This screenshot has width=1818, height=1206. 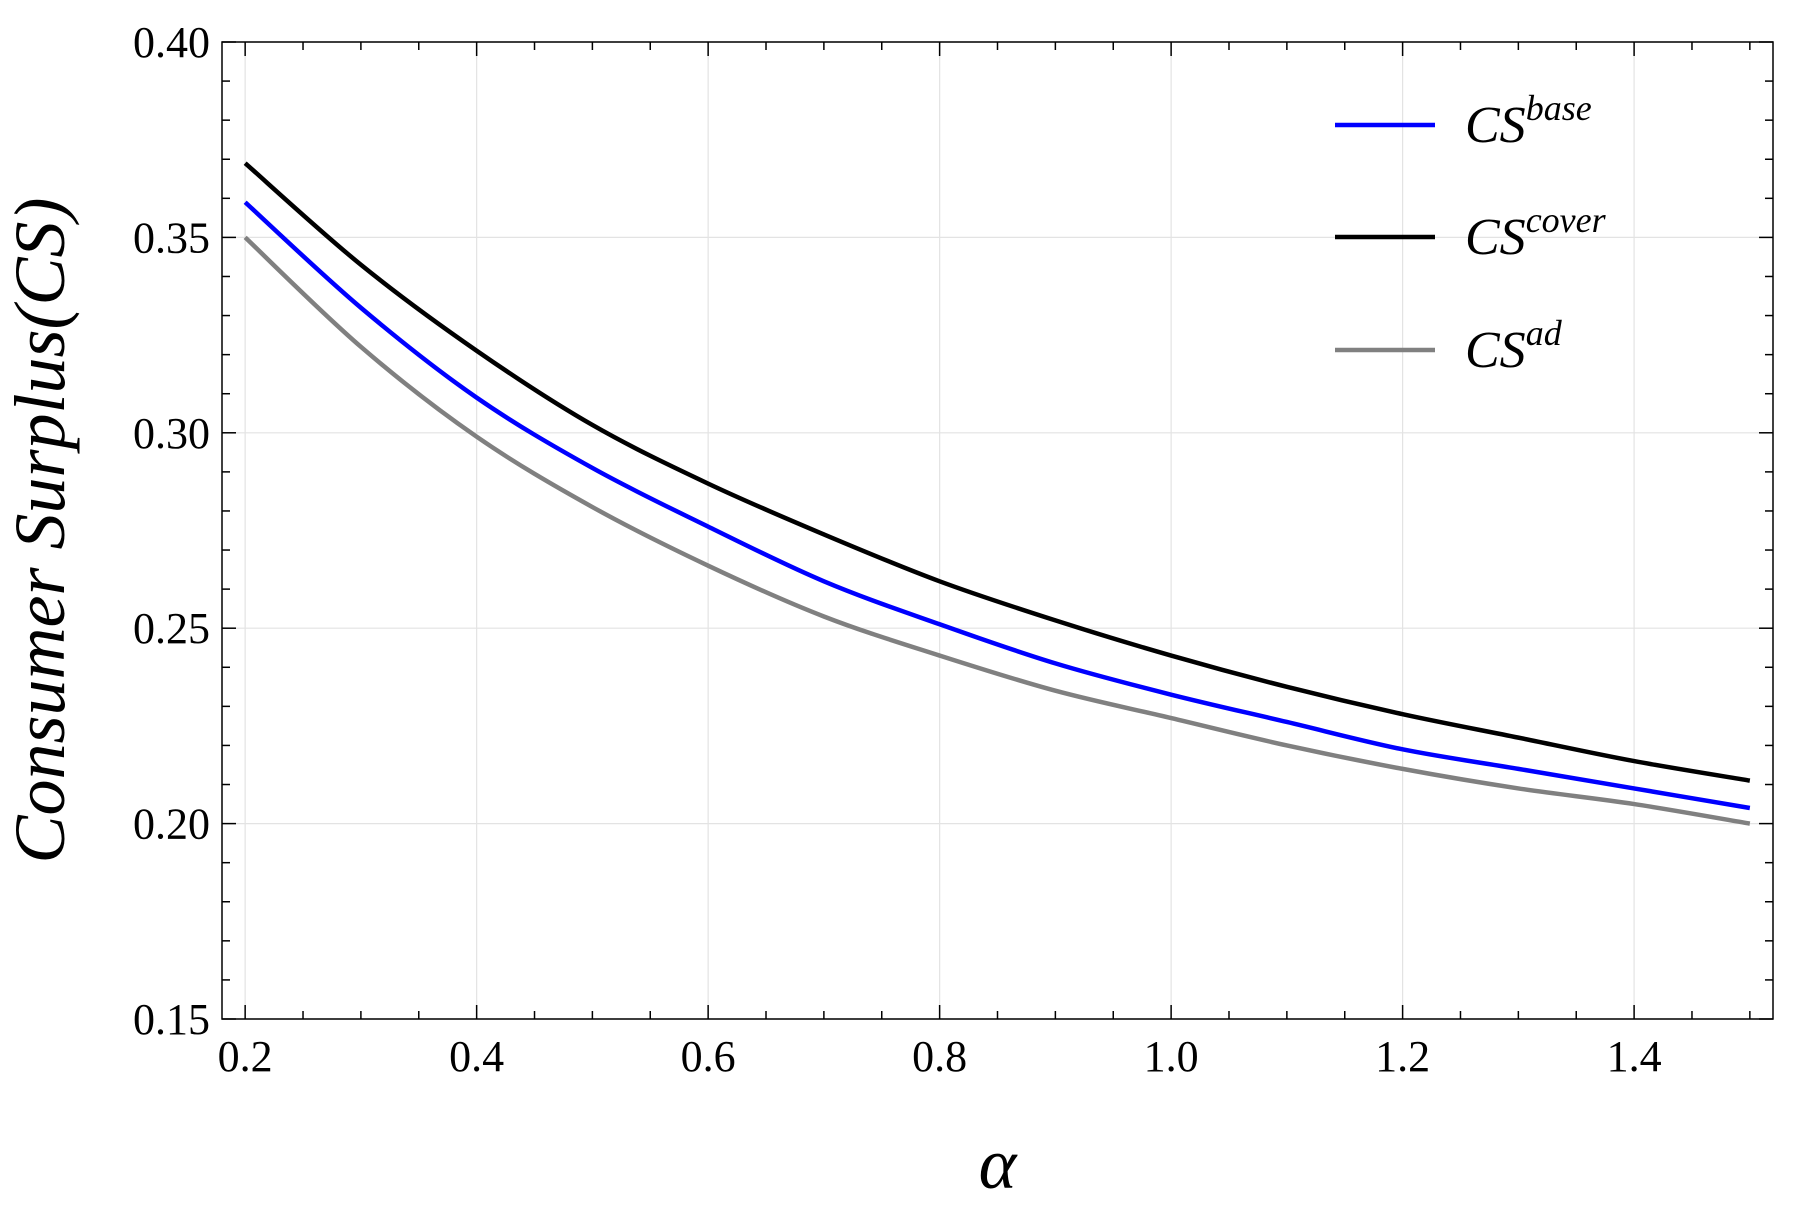 I want to click on y-tick-label: 0.25, so click(x=171, y=628).